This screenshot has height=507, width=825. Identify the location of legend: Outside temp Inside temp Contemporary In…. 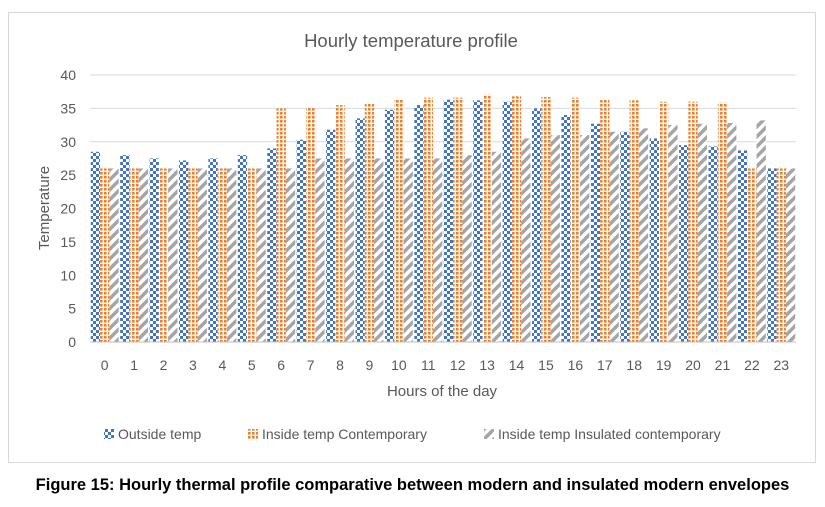
(412, 434).